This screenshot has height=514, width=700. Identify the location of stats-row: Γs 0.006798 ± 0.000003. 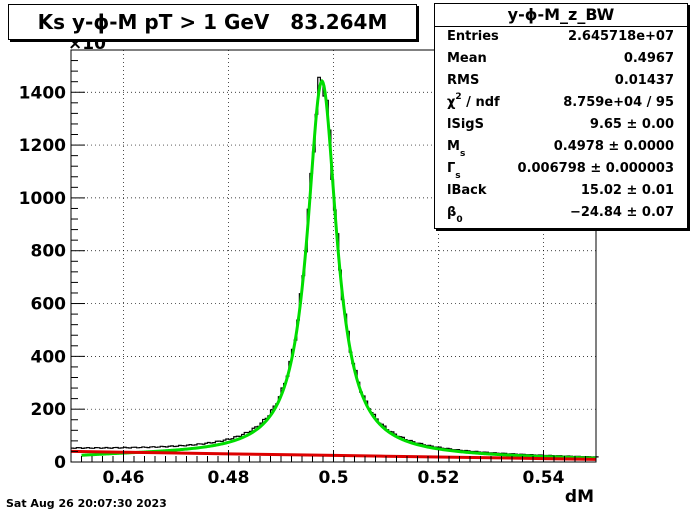
(561, 169).